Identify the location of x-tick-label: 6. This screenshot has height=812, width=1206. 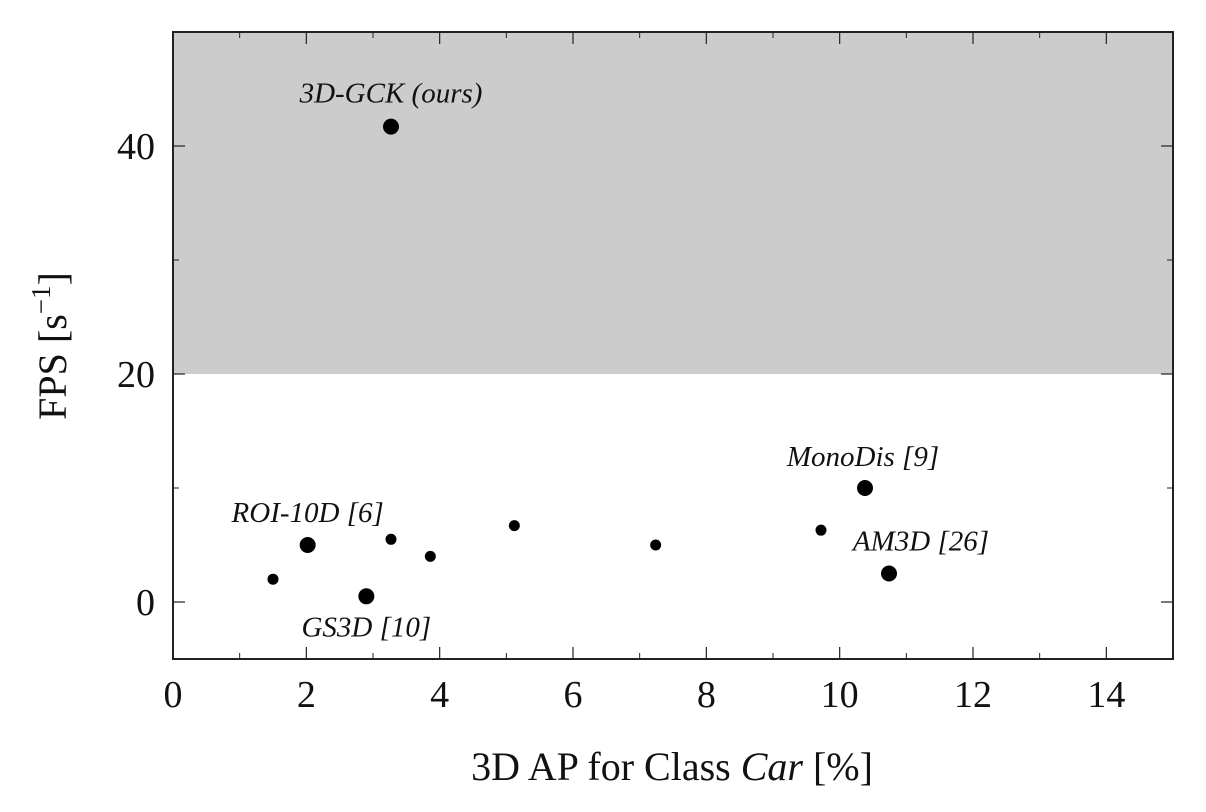
(573, 695).